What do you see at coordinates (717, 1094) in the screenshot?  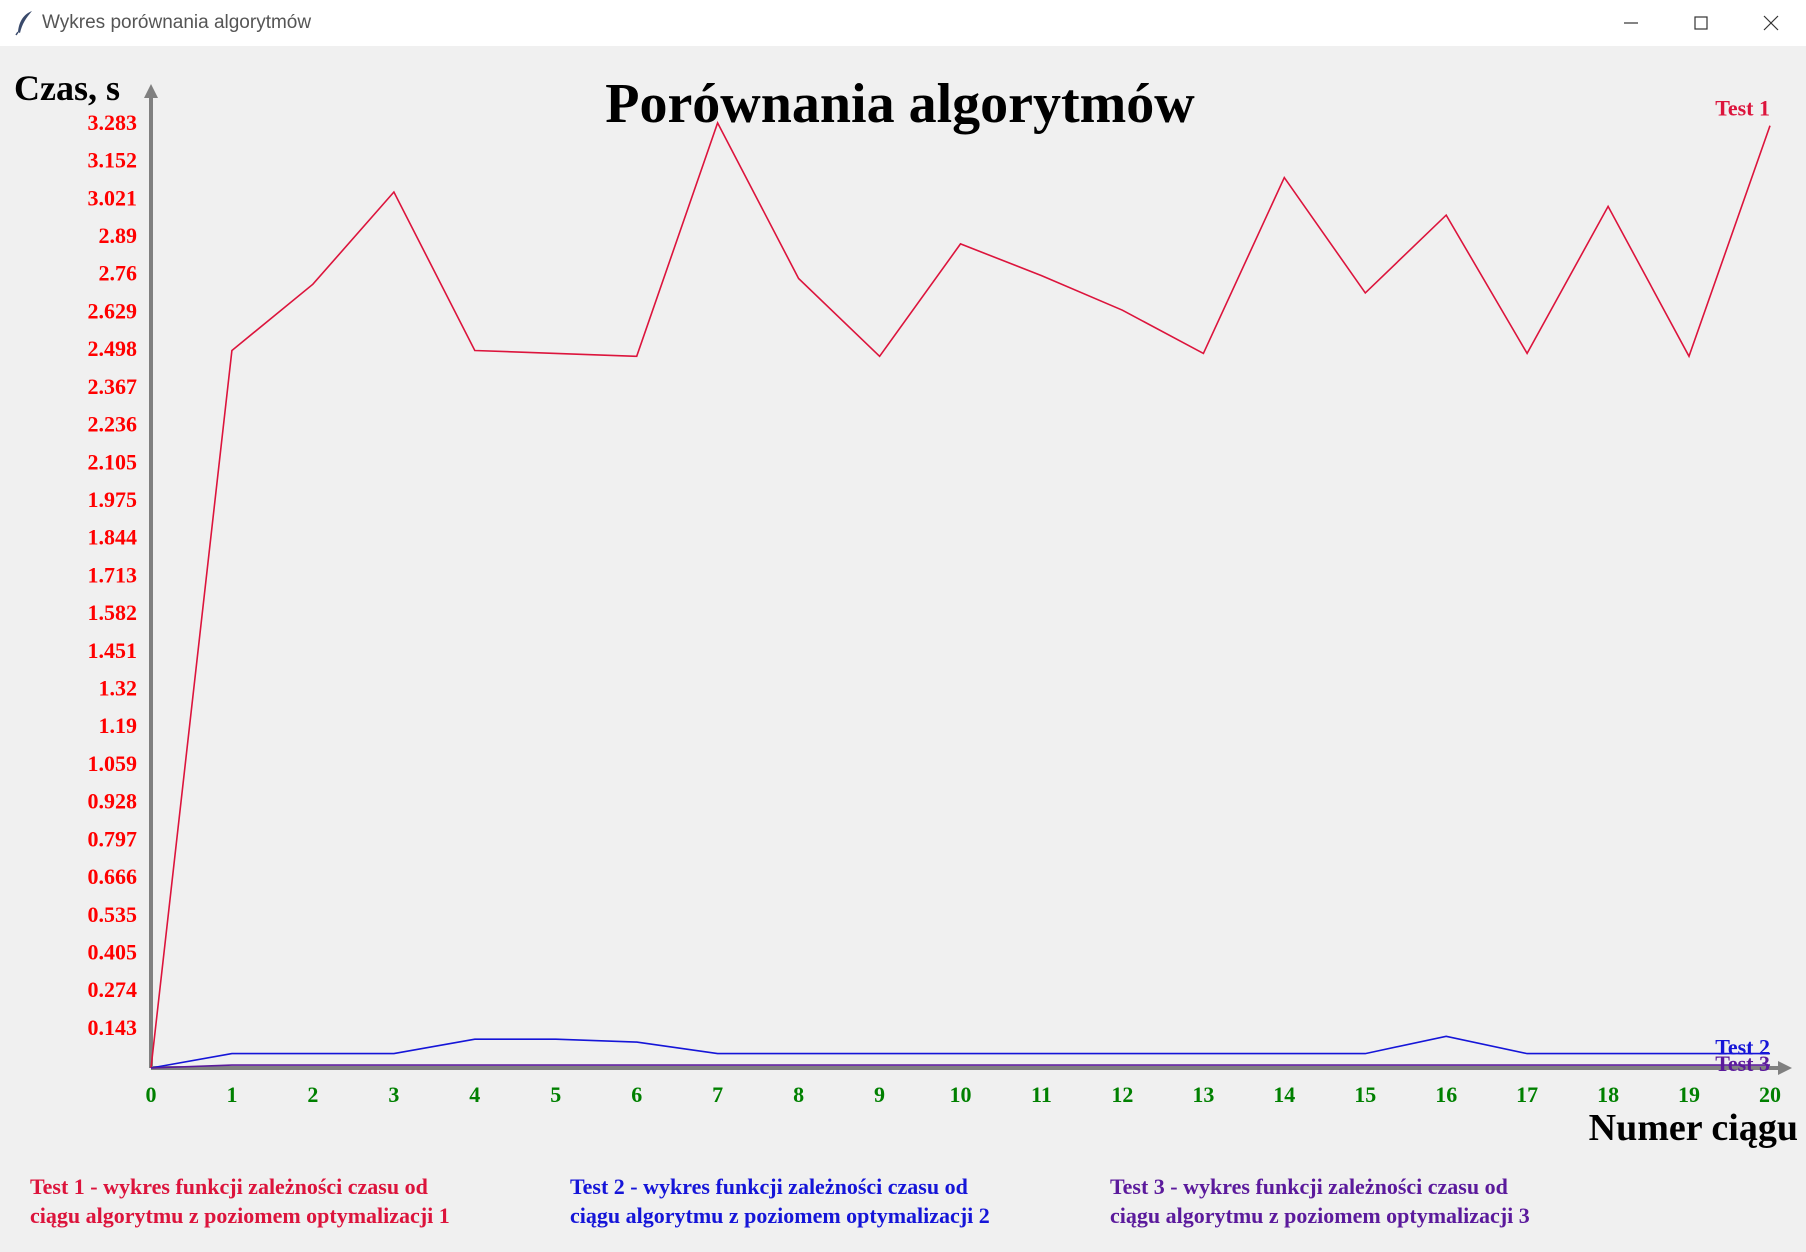 I see `x-tick-label: 7` at bounding box center [717, 1094].